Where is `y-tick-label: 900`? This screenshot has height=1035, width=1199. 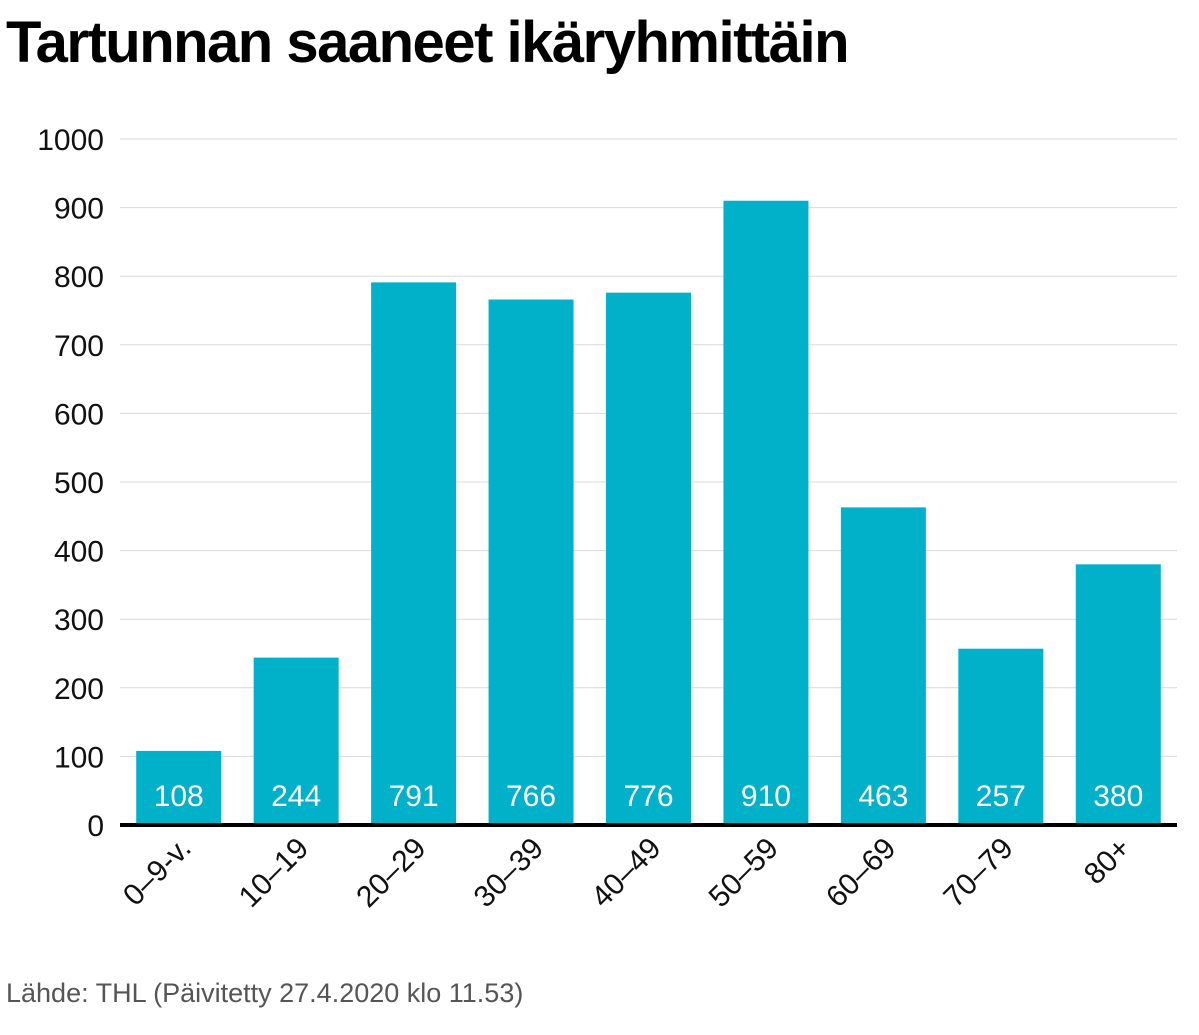
y-tick-label: 900 is located at coordinates (79, 209).